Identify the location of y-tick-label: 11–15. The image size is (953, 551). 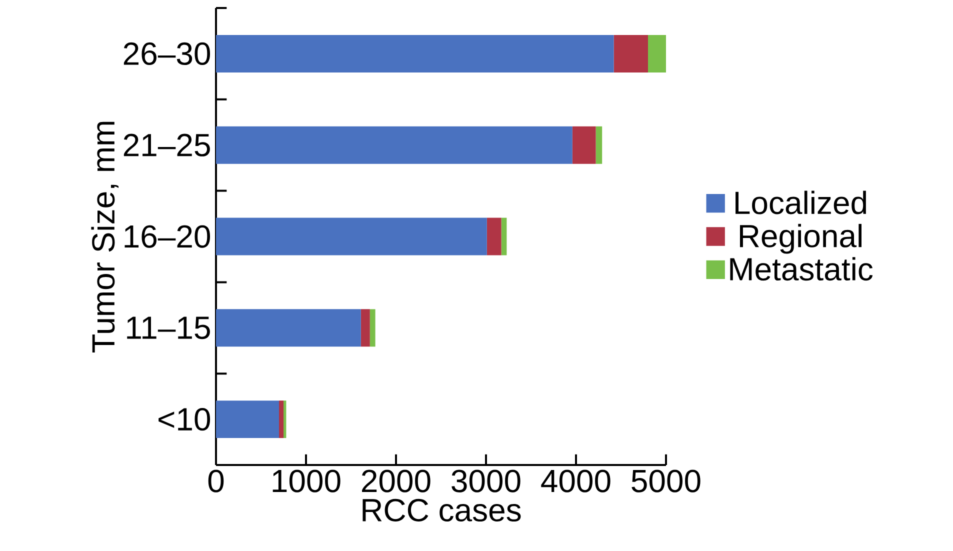
(168, 328).